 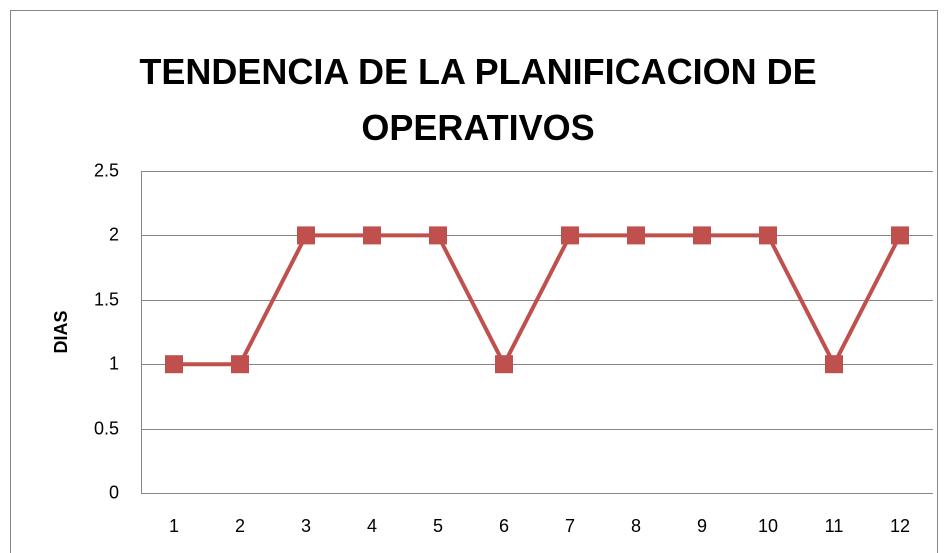 I want to click on x-tick-label: 3, so click(x=306, y=526).